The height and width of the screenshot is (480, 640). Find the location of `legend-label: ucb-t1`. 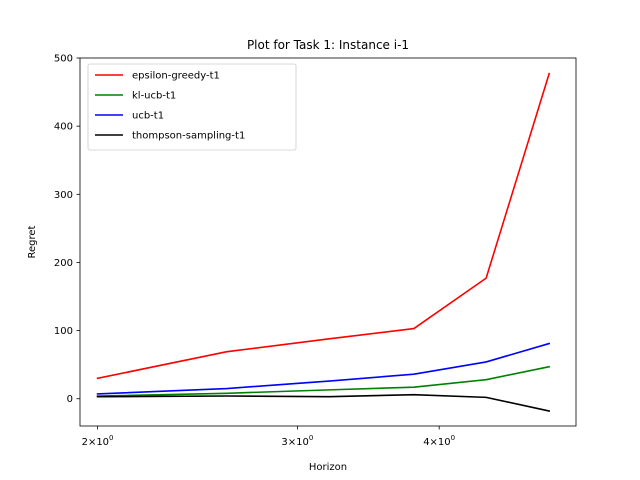

legend-label: ucb-t1 is located at coordinates (148, 116).